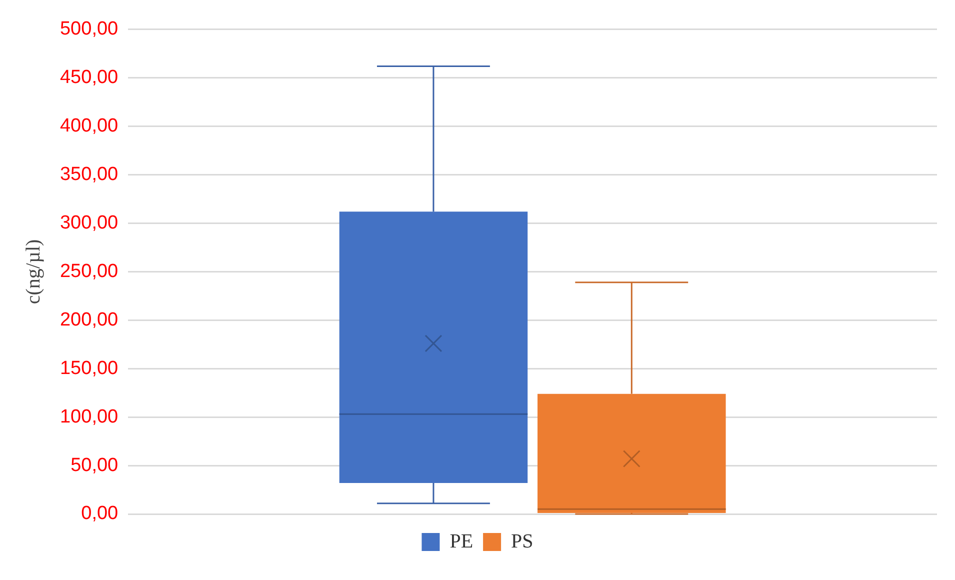 This screenshot has height=580, width=955. Describe the element at coordinates (33, 271) in the screenshot. I see `y-axis-title: c(ng/µl)` at that location.